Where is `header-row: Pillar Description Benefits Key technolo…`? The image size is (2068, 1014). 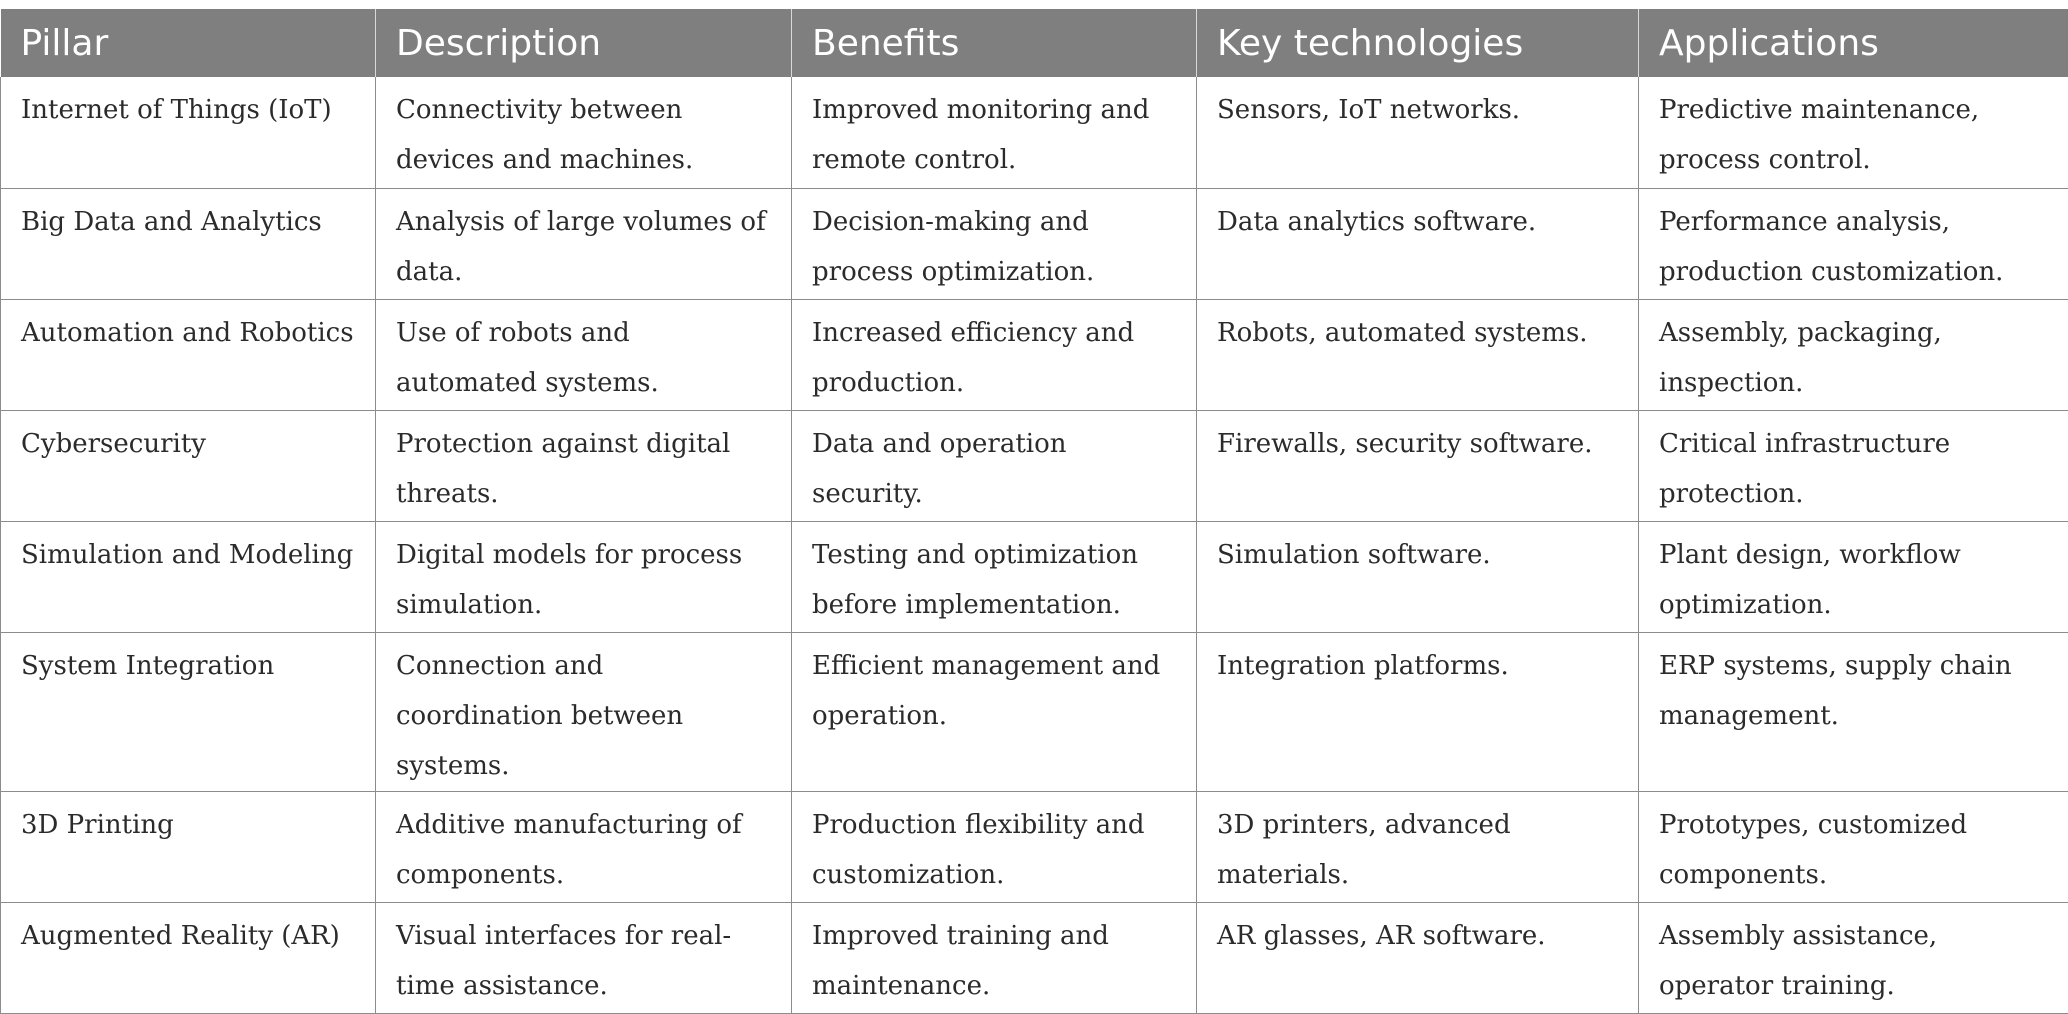
header-row: Pillar Description Benefits Key technolo… is located at coordinates (1034, 43).